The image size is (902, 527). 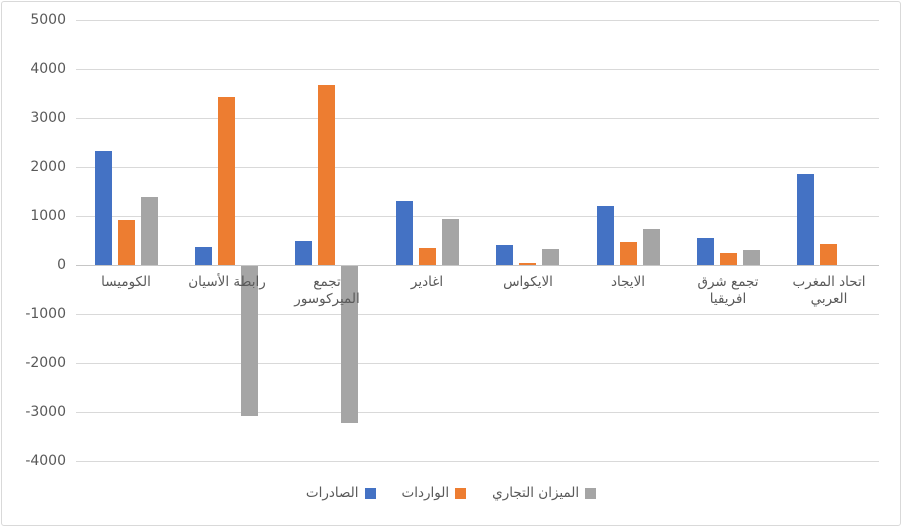 What do you see at coordinates (61, 265) in the screenshot?
I see `y-axis-tick-label: 0` at bounding box center [61, 265].